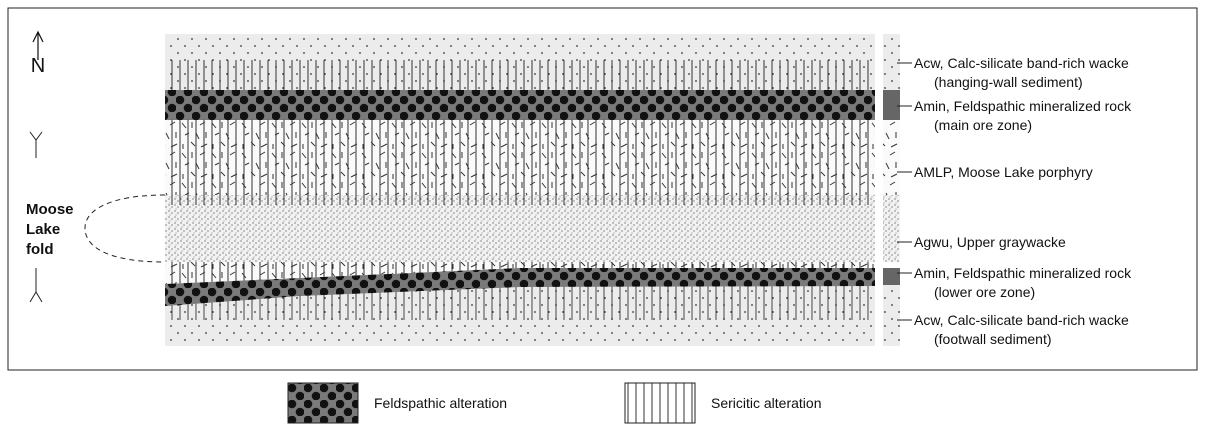 Image resolution: width=1205 pixels, height=433 pixels. I want to click on fold-label: Moose Lake fold, so click(50, 229).